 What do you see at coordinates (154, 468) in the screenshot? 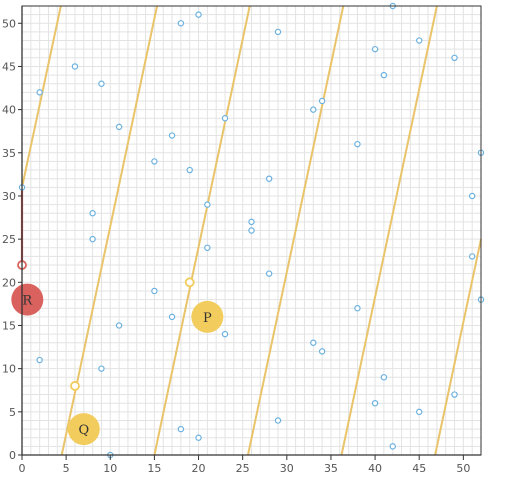
I see `x-tick-label: 15` at bounding box center [154, 468].